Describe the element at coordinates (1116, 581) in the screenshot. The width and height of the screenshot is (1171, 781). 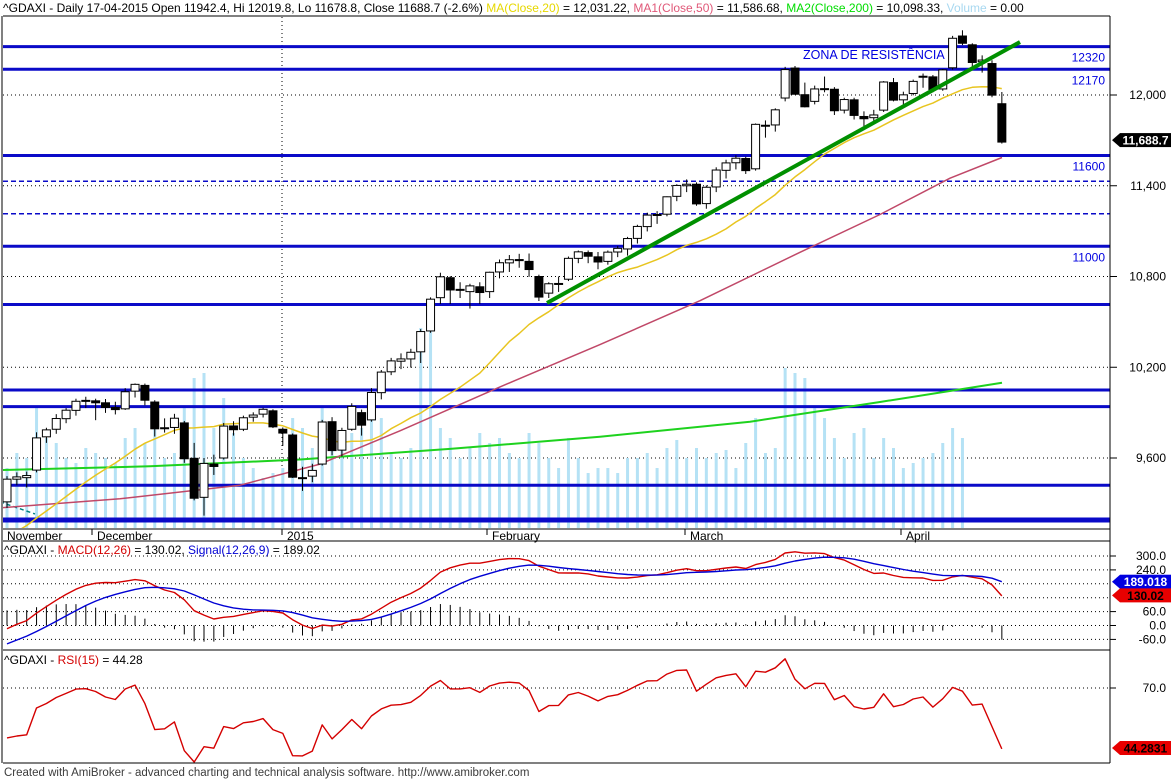
I see `macd-signal-tag-arrow` at that location.